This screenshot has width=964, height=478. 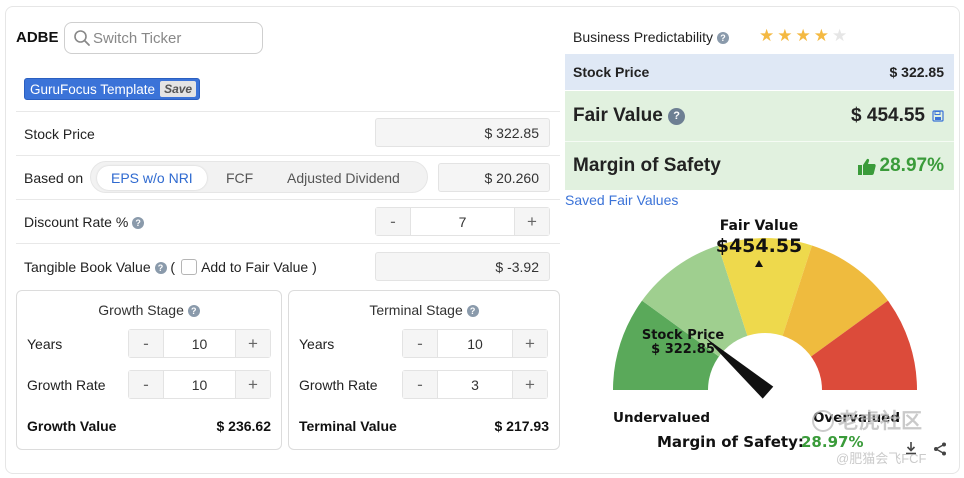 I want to click on predictability-stars: ★ ★ ★ ★ ★, so click(x=803, y=35).